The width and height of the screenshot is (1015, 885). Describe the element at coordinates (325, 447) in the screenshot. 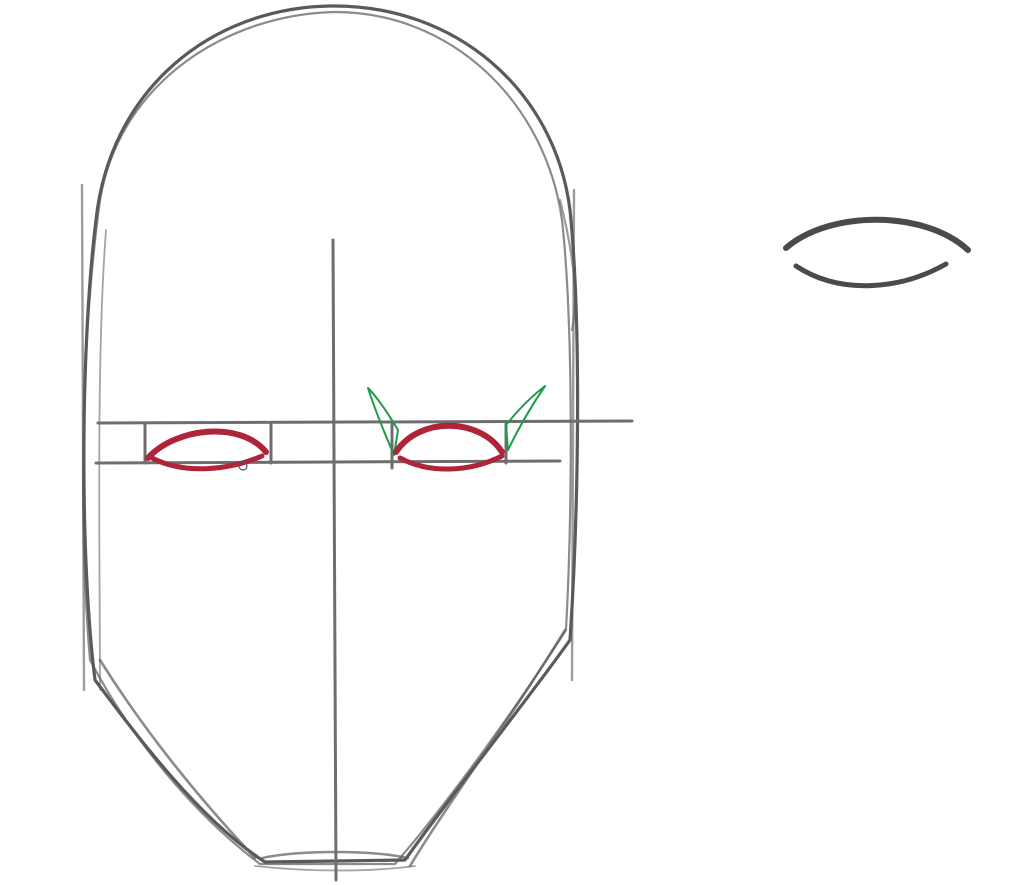

I see `eyes` at that location.